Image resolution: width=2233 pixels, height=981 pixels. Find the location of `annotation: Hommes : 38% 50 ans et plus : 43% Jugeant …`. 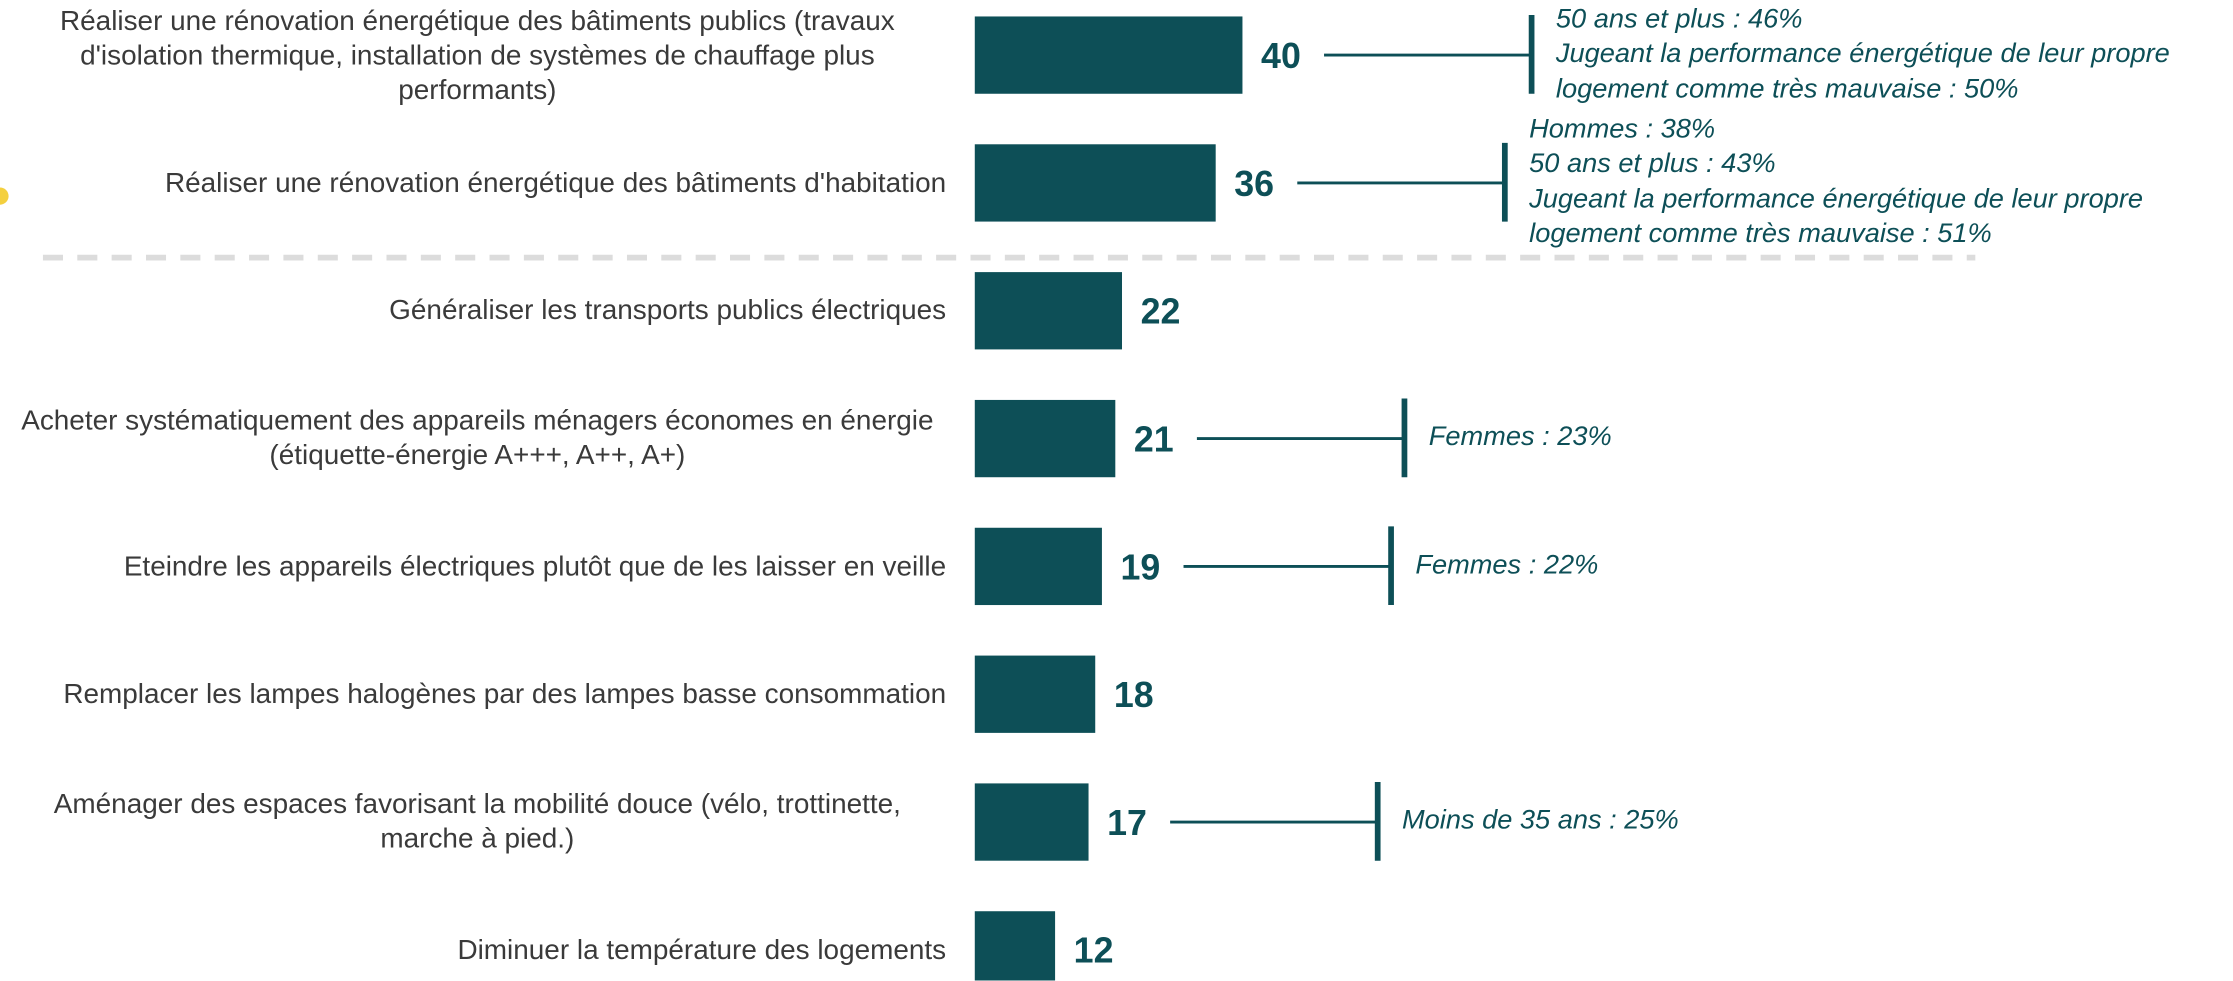

annotation: Hommes : 38% 50 ans et plus : 43% Jugeant … is located at coordinates (1872, 183).